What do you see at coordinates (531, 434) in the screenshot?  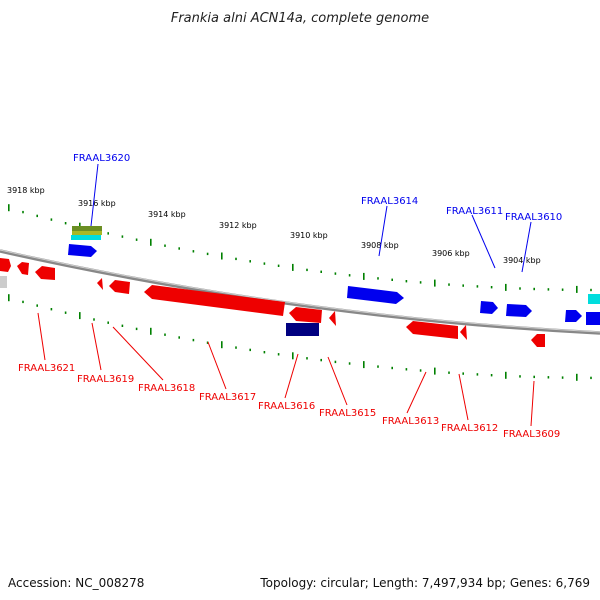 I see `gene-label-fraal3609: FRAAL3609` at bounding box center [531, 434].